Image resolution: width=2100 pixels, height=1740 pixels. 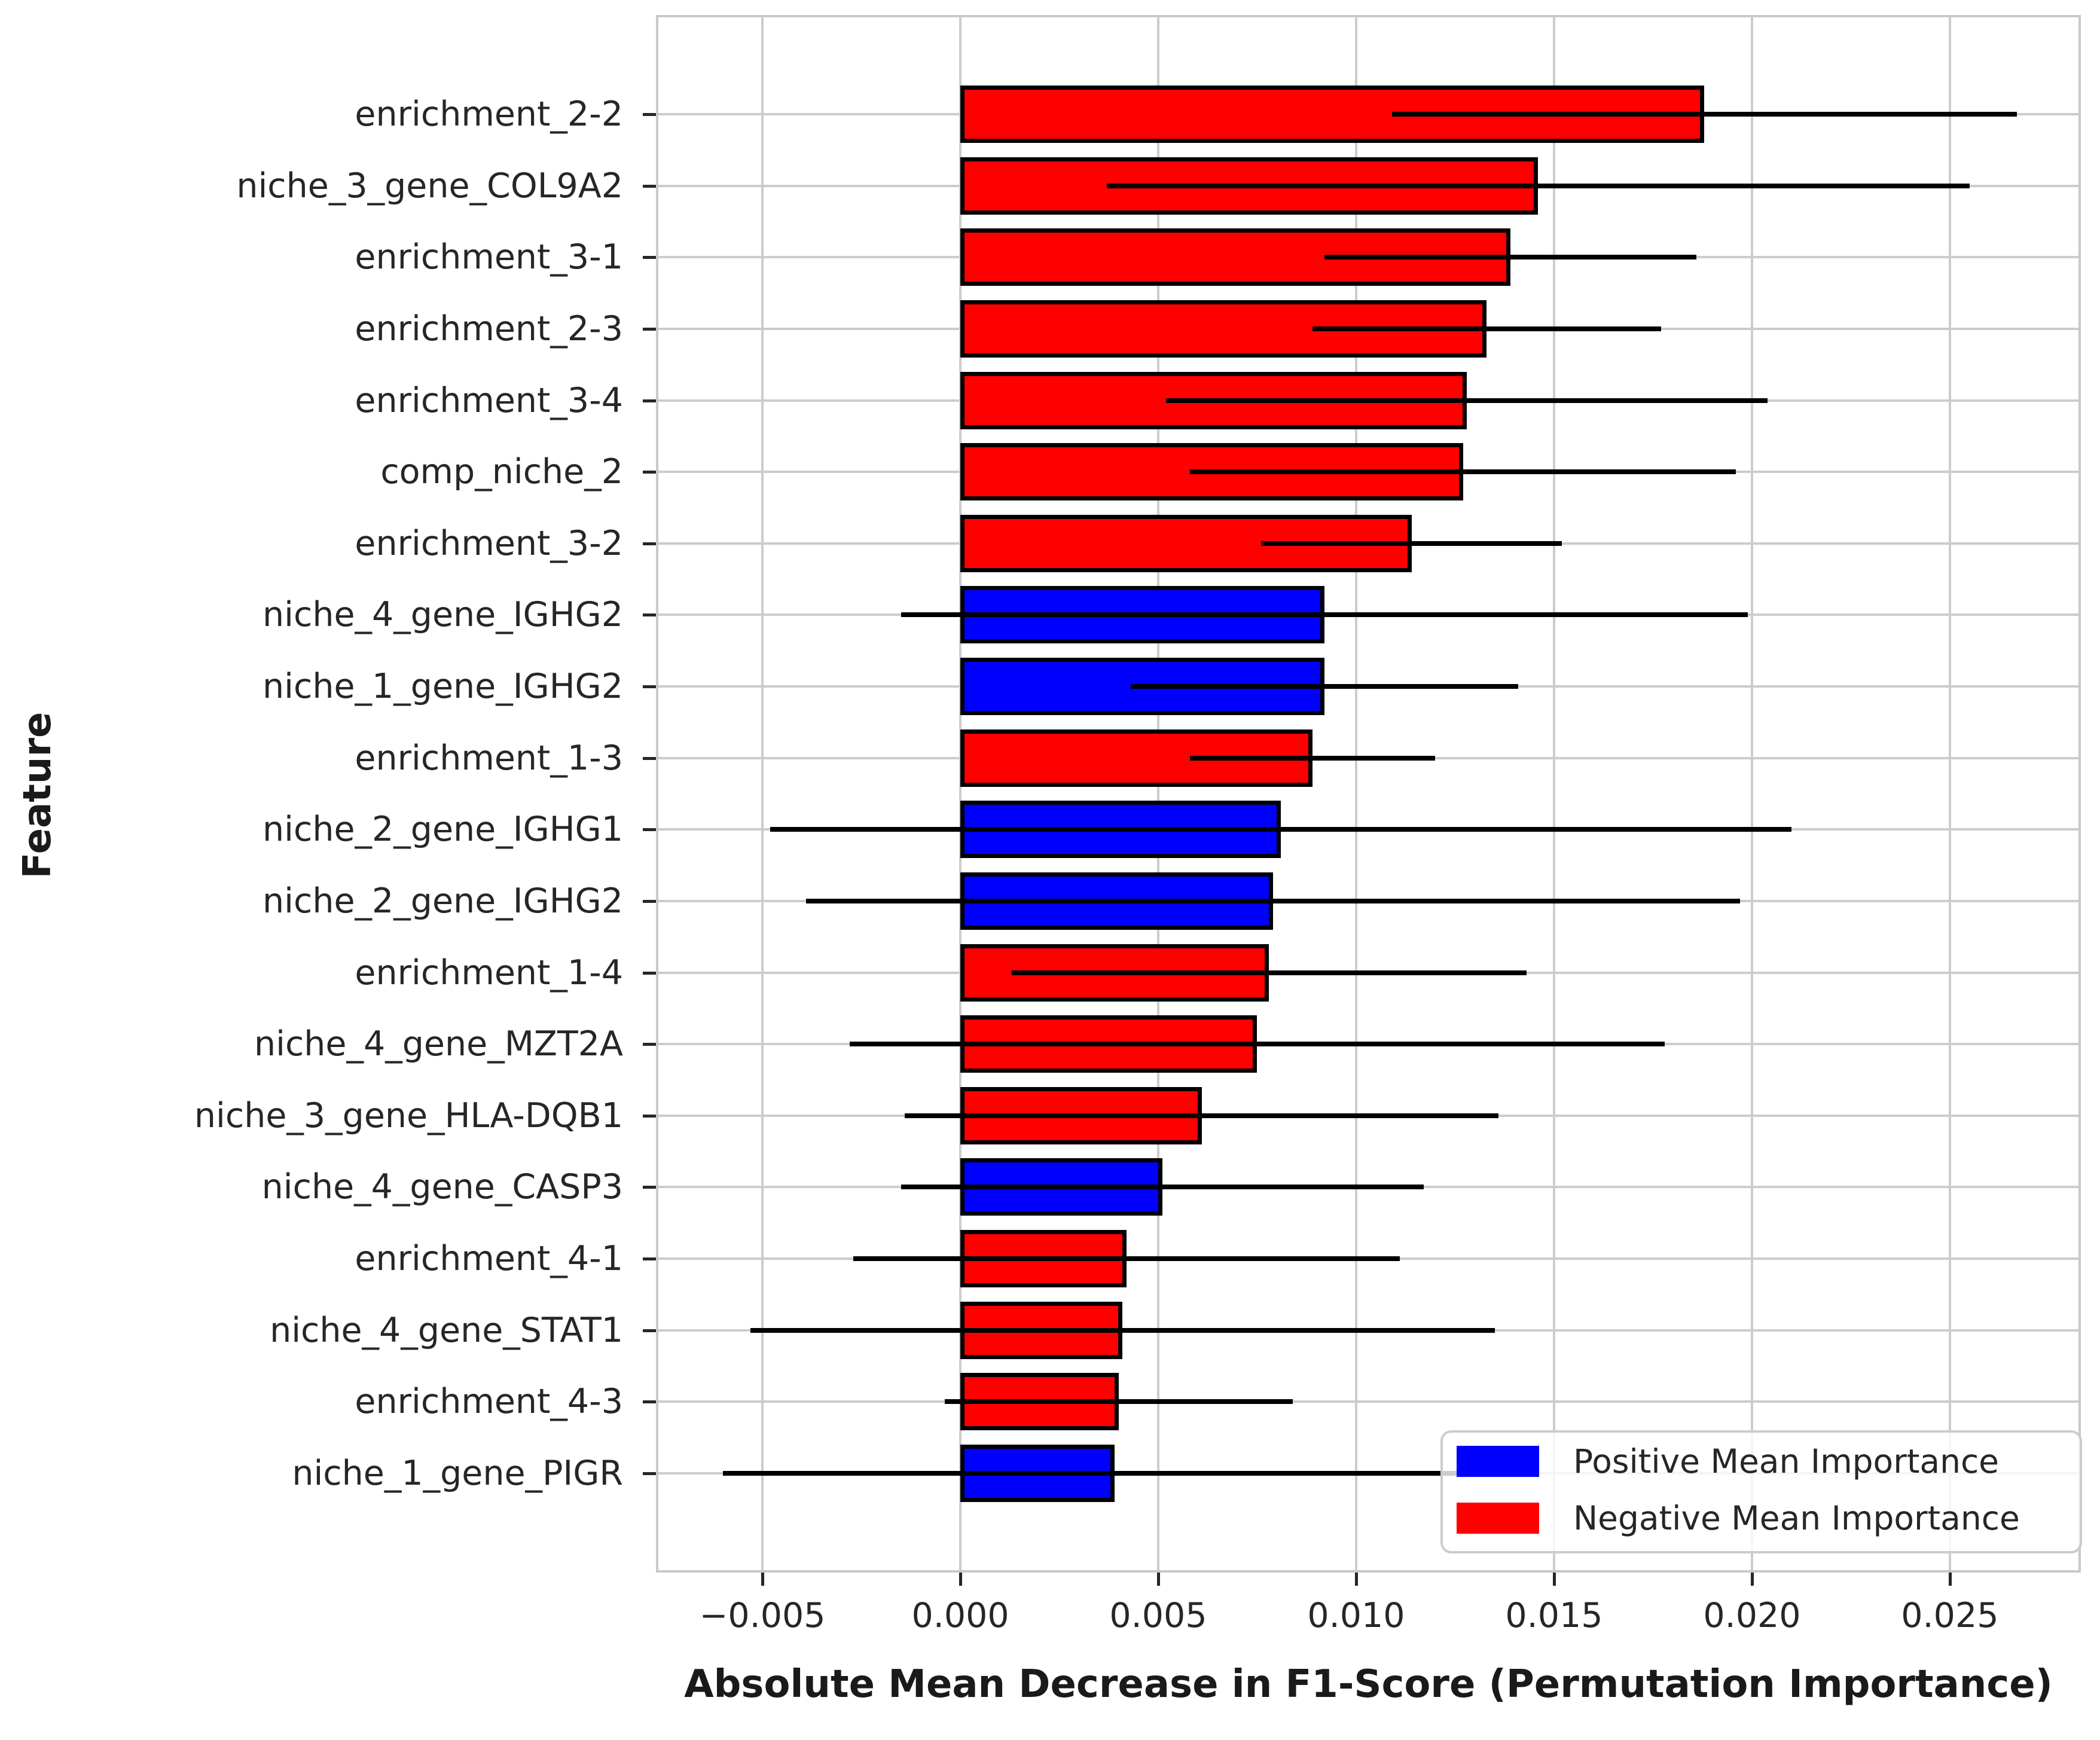 What do you see at coordinates (489, 758) in the screenshot?
I see `y-tick-label-enrichment_1-3: enrichment_1-3` at bounding box center [489, 758].